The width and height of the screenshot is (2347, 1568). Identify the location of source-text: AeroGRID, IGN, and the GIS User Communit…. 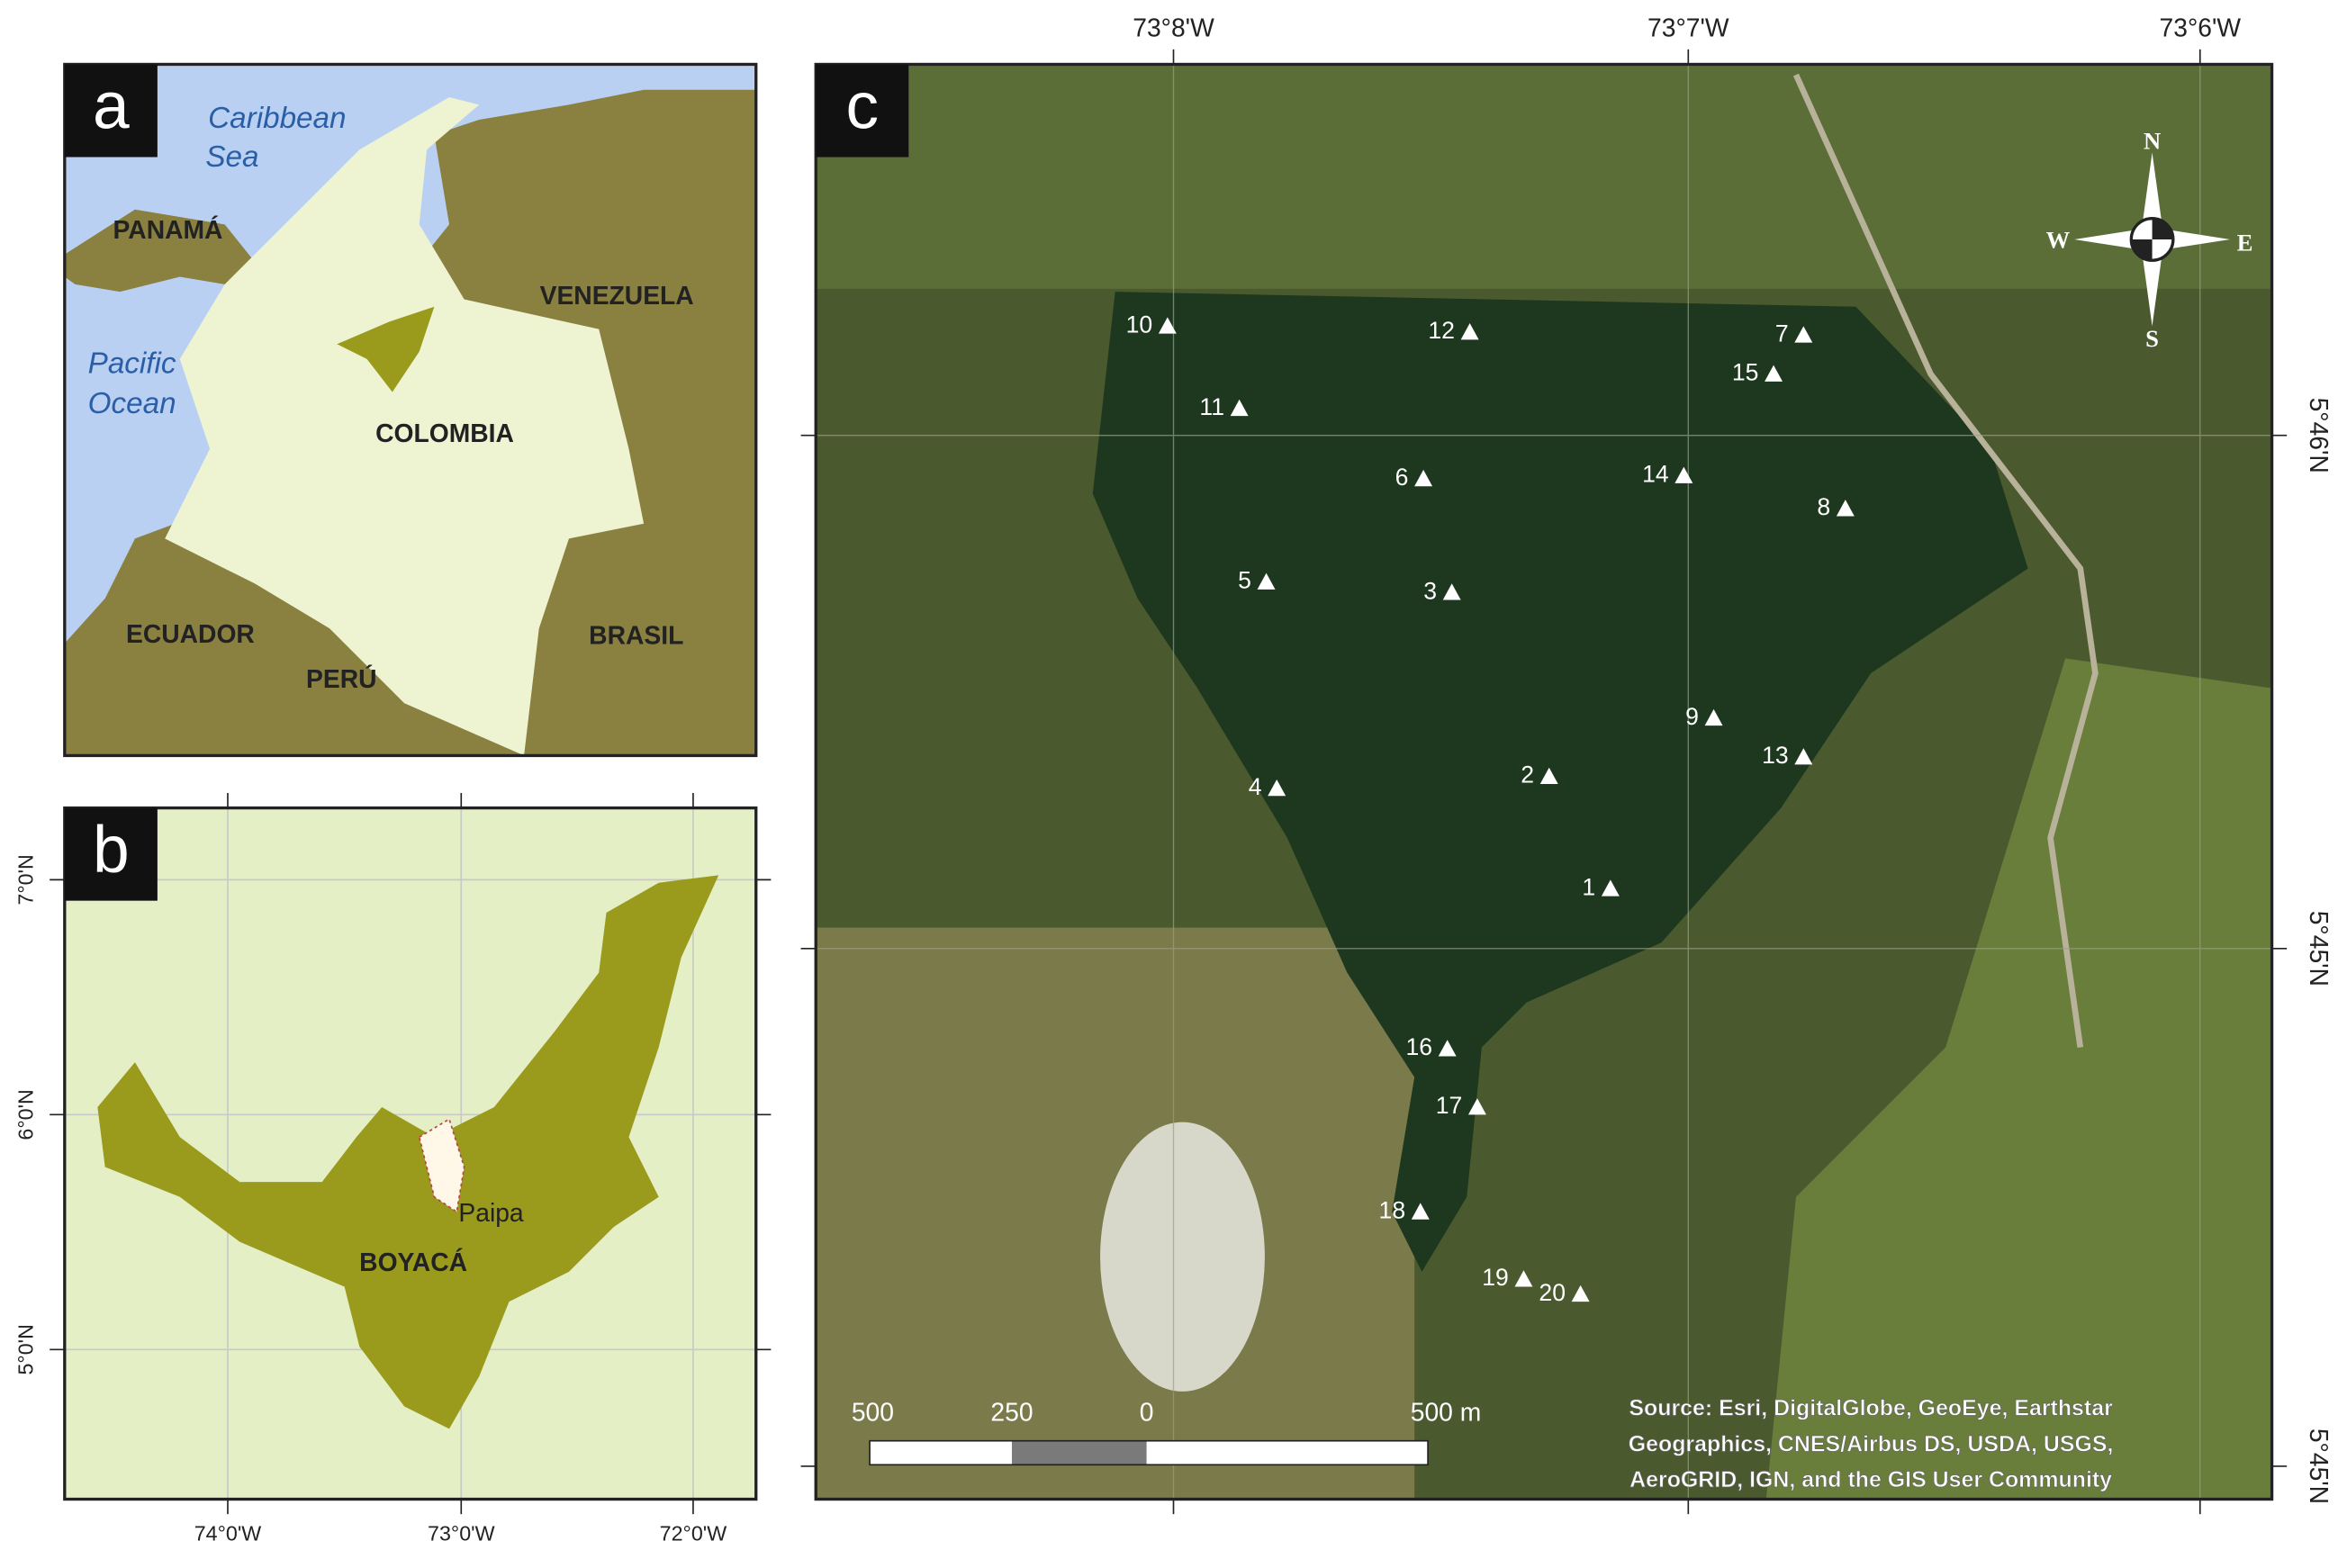
(1871, 1479).